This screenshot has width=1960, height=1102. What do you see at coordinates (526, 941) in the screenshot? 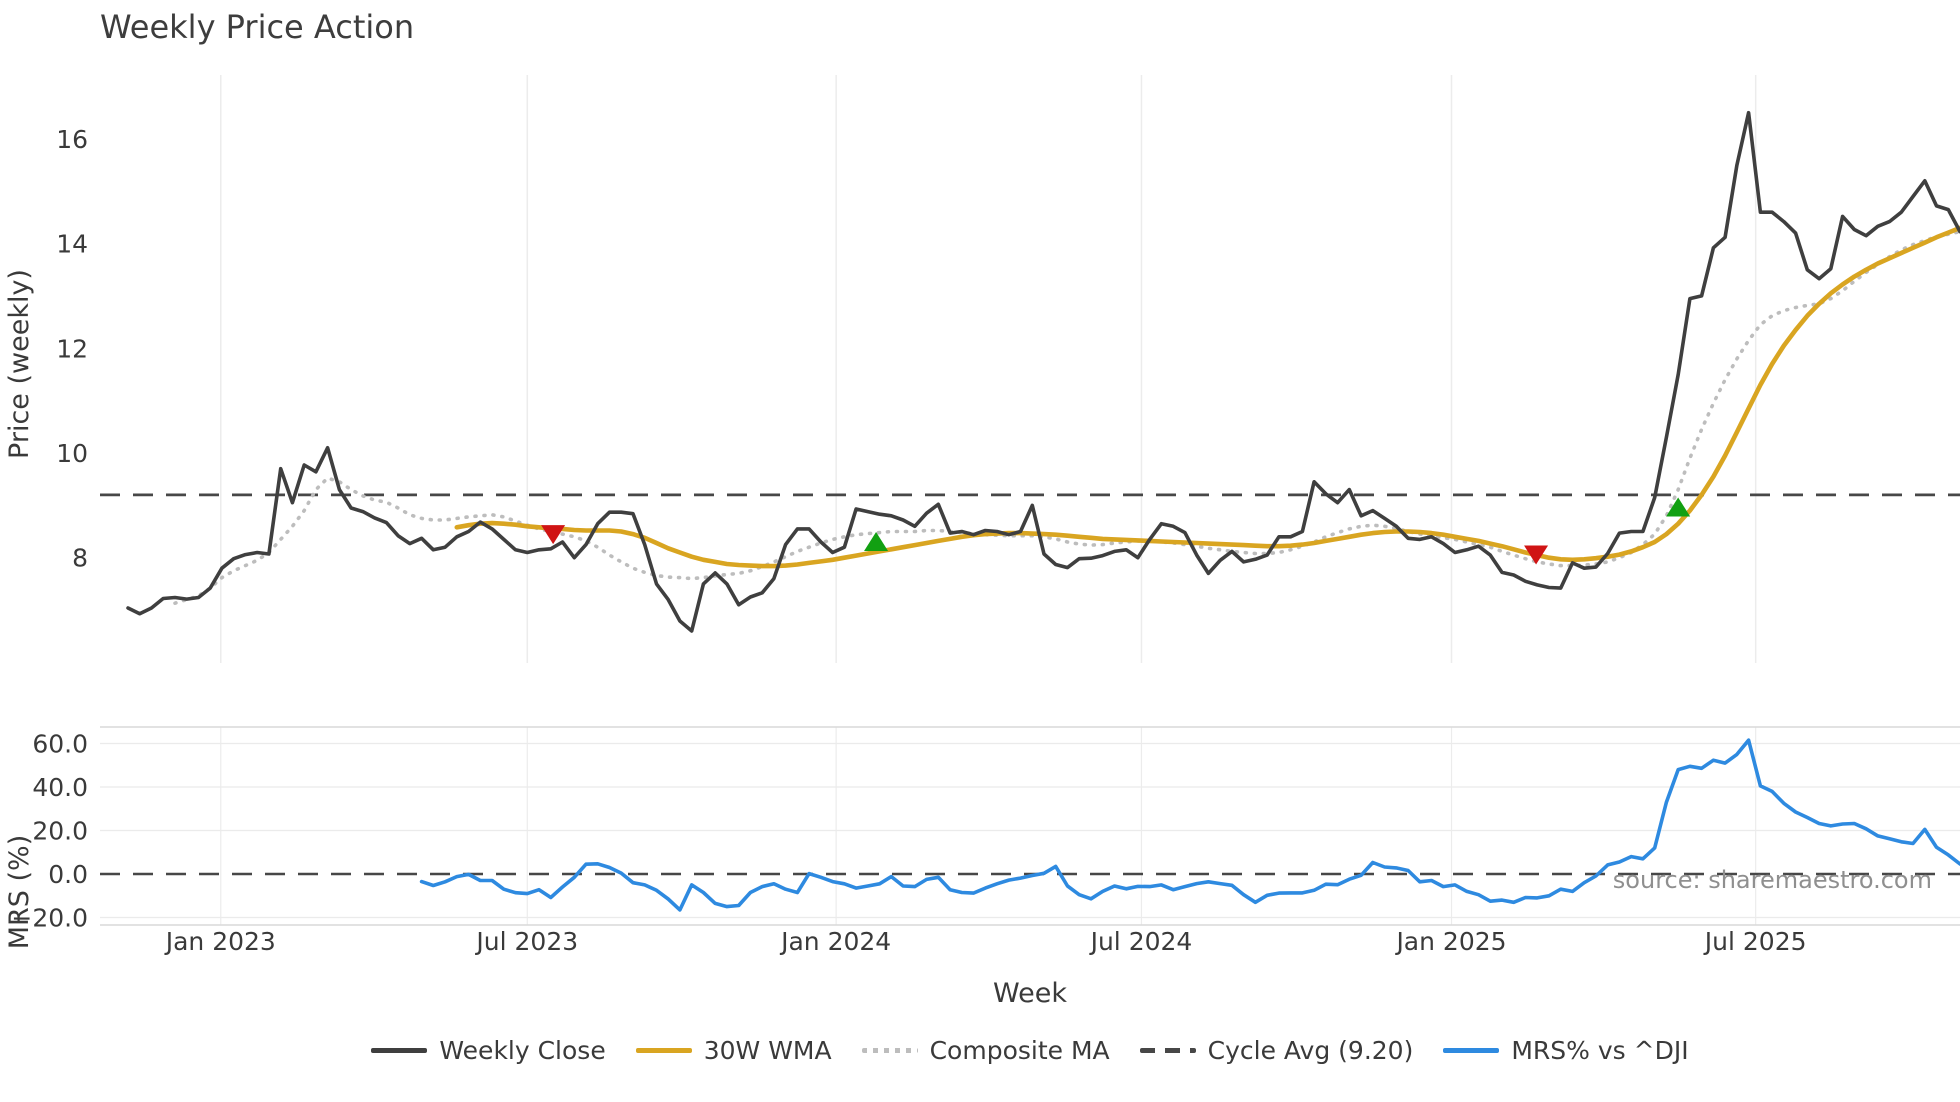
I see `svg-text: Jul 2023` at bounding box center [526, 941].